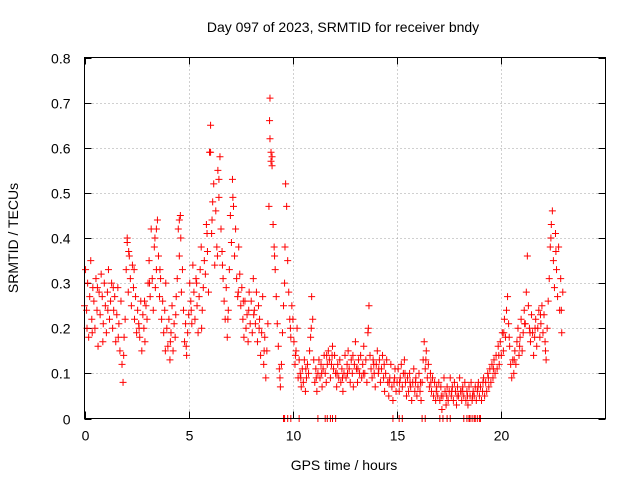 Image resolution: width=640 pixels, height=480 pixels. Describe the element at coordinates (502, 436) in the screenshot. I see `x-tick-label: 20` at that location.